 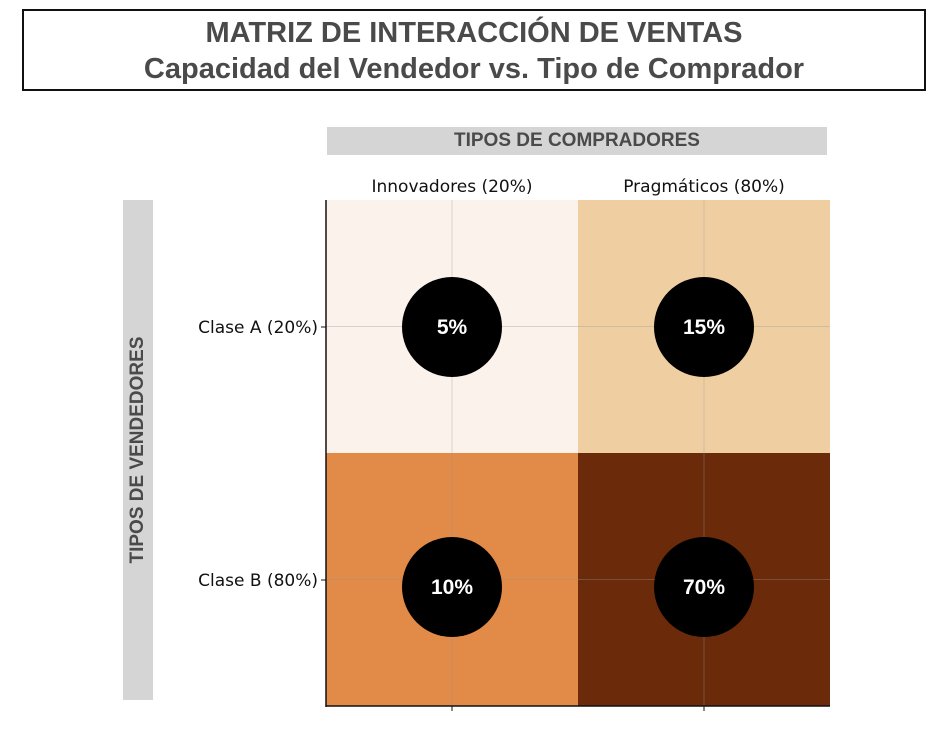 I want to click on x-tick-label: Pragmáticos (80%), so click(x=704, y=187).